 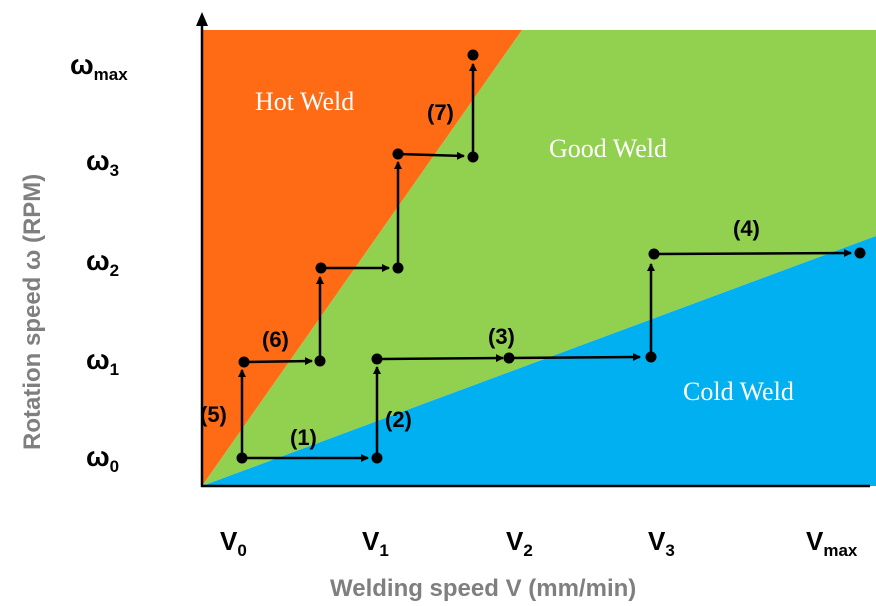 What do you see at coordinates (574, 357) in the screenshot?
I see `path-segment-3b` at bounding box center [574, 357].